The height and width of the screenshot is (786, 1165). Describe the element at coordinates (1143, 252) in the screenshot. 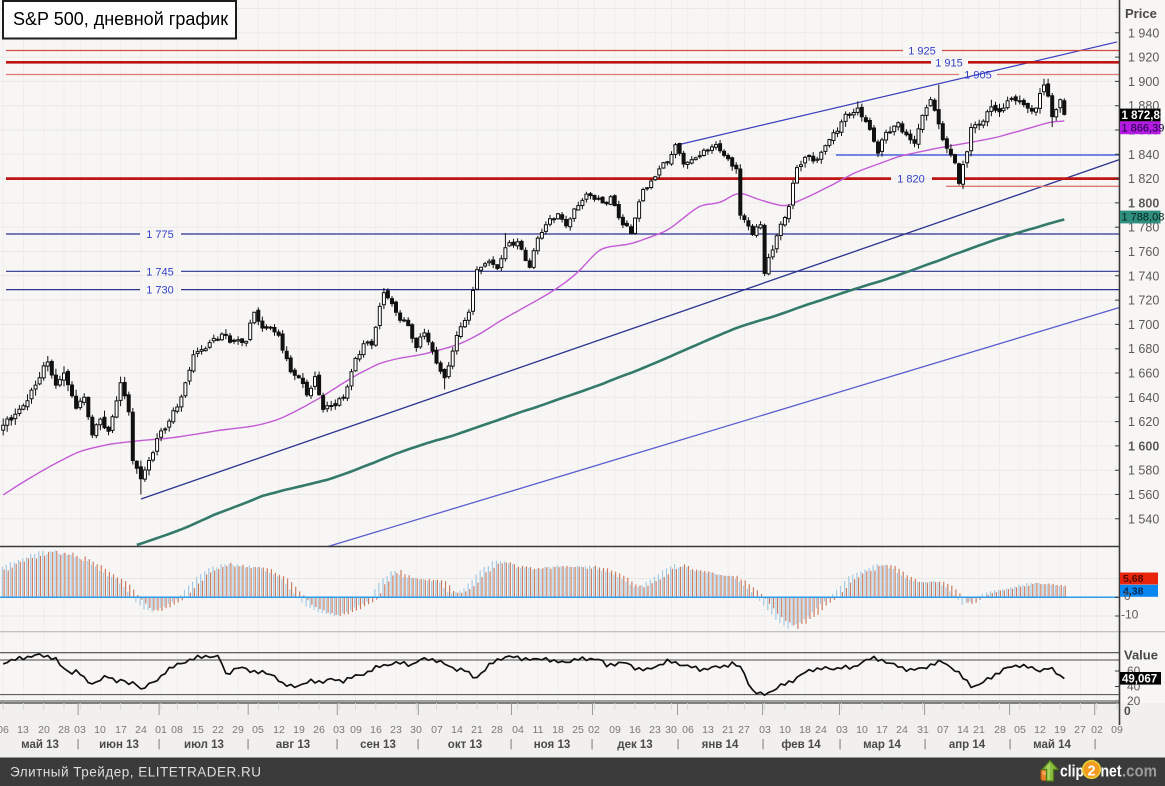

I see `svg-text: 1 760` at that location.